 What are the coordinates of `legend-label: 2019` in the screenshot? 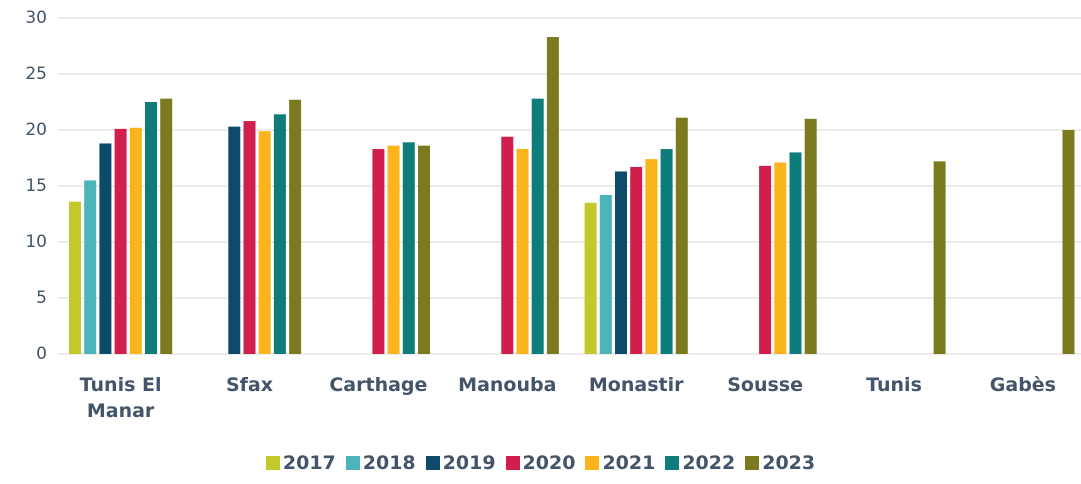 It's located at (469, 463).